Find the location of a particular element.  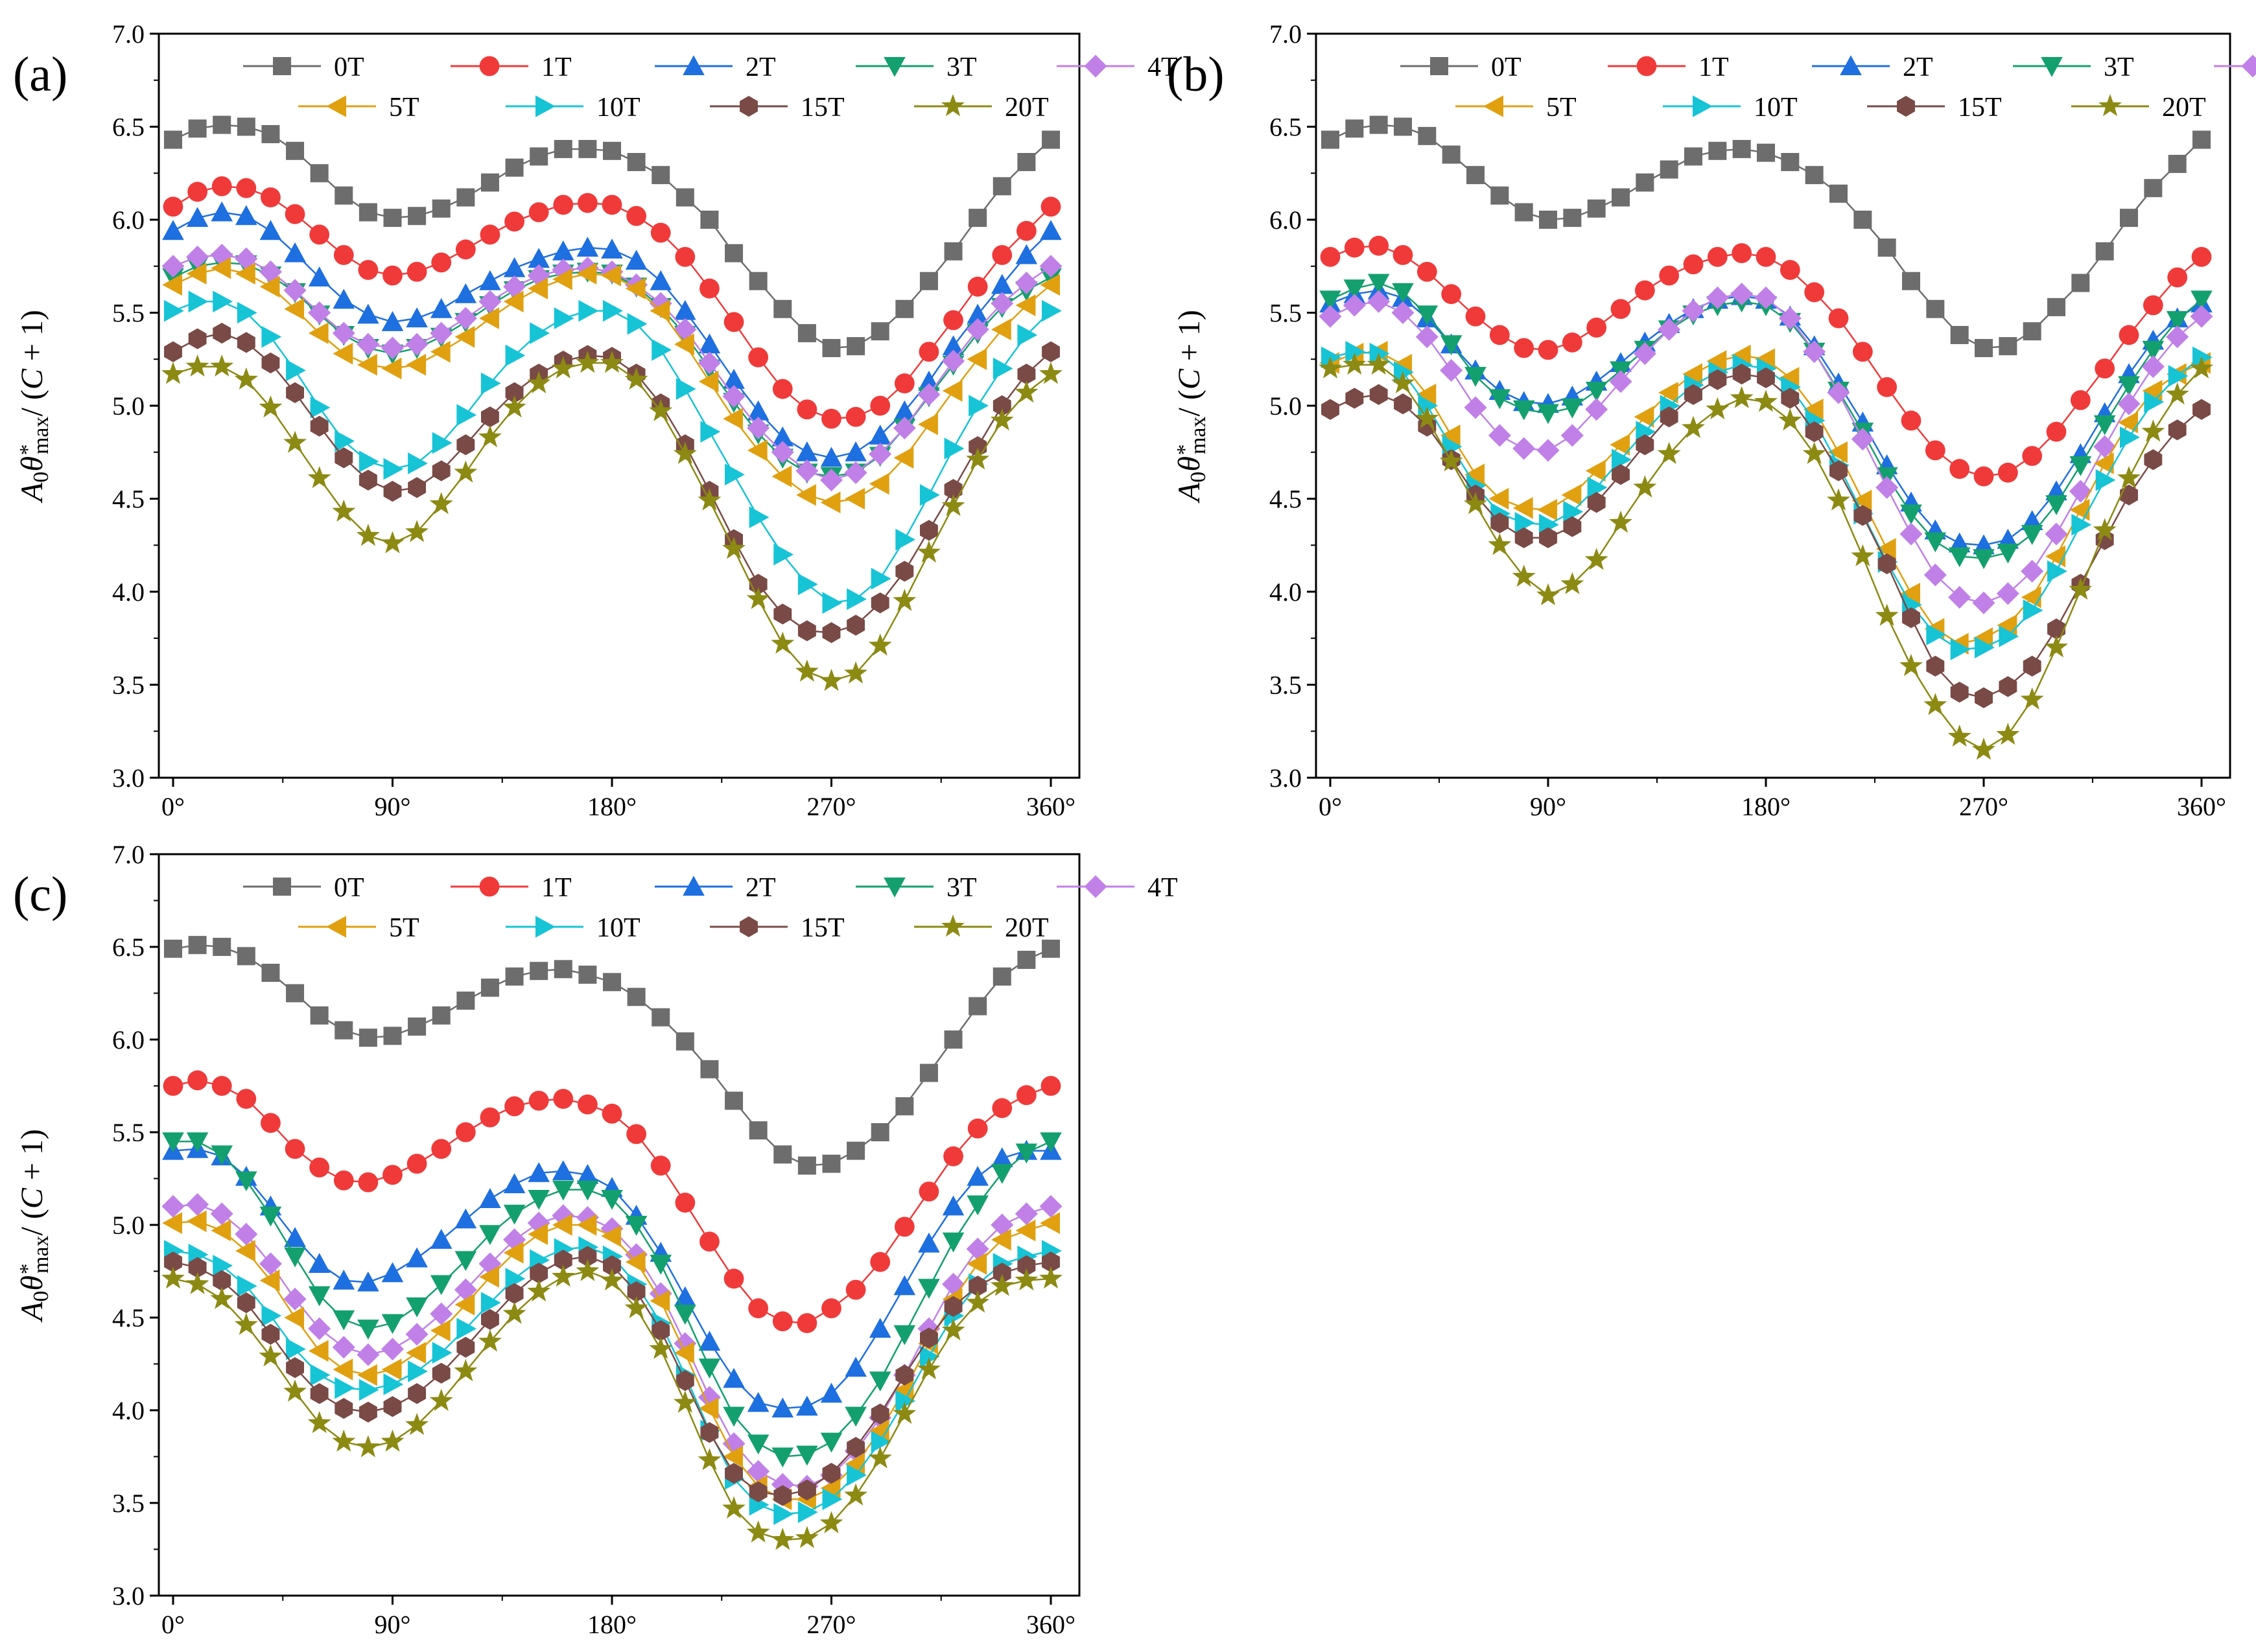

legend-label: 0T is located at coordinates (349, 67).